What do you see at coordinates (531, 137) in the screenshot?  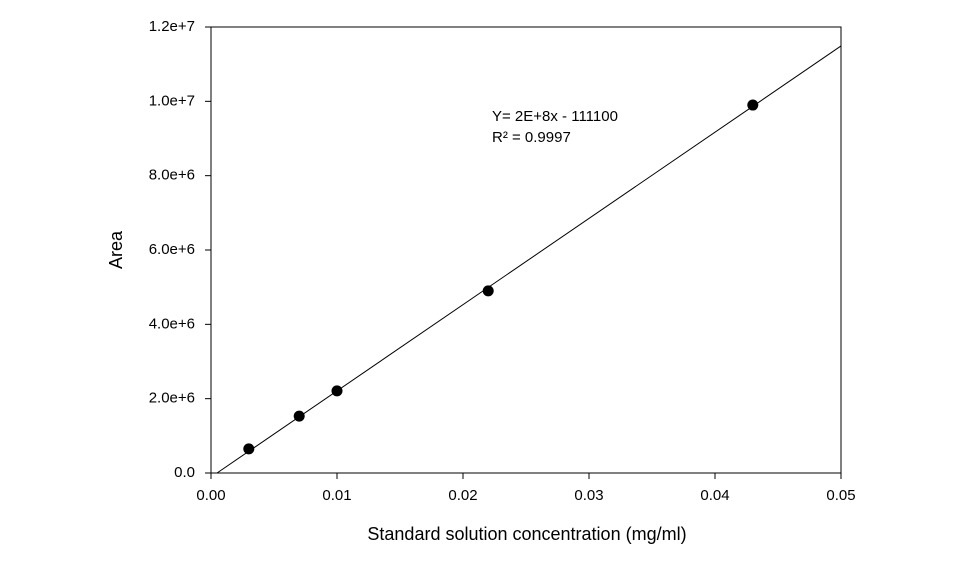 I see `annotation: R² = 0.9997` at bounding box center [531, 137].